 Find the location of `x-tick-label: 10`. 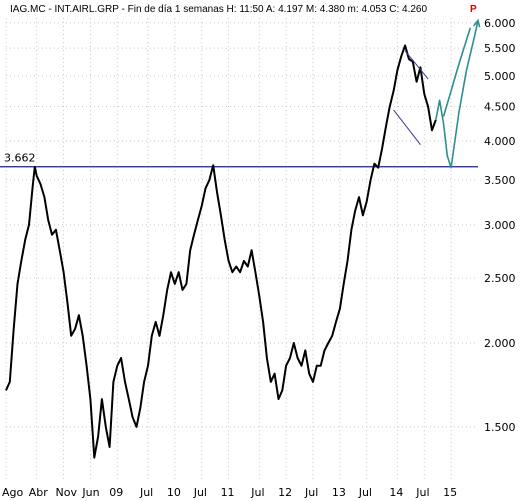

x-tick-label: 10 is located at coordinates (174, 492).